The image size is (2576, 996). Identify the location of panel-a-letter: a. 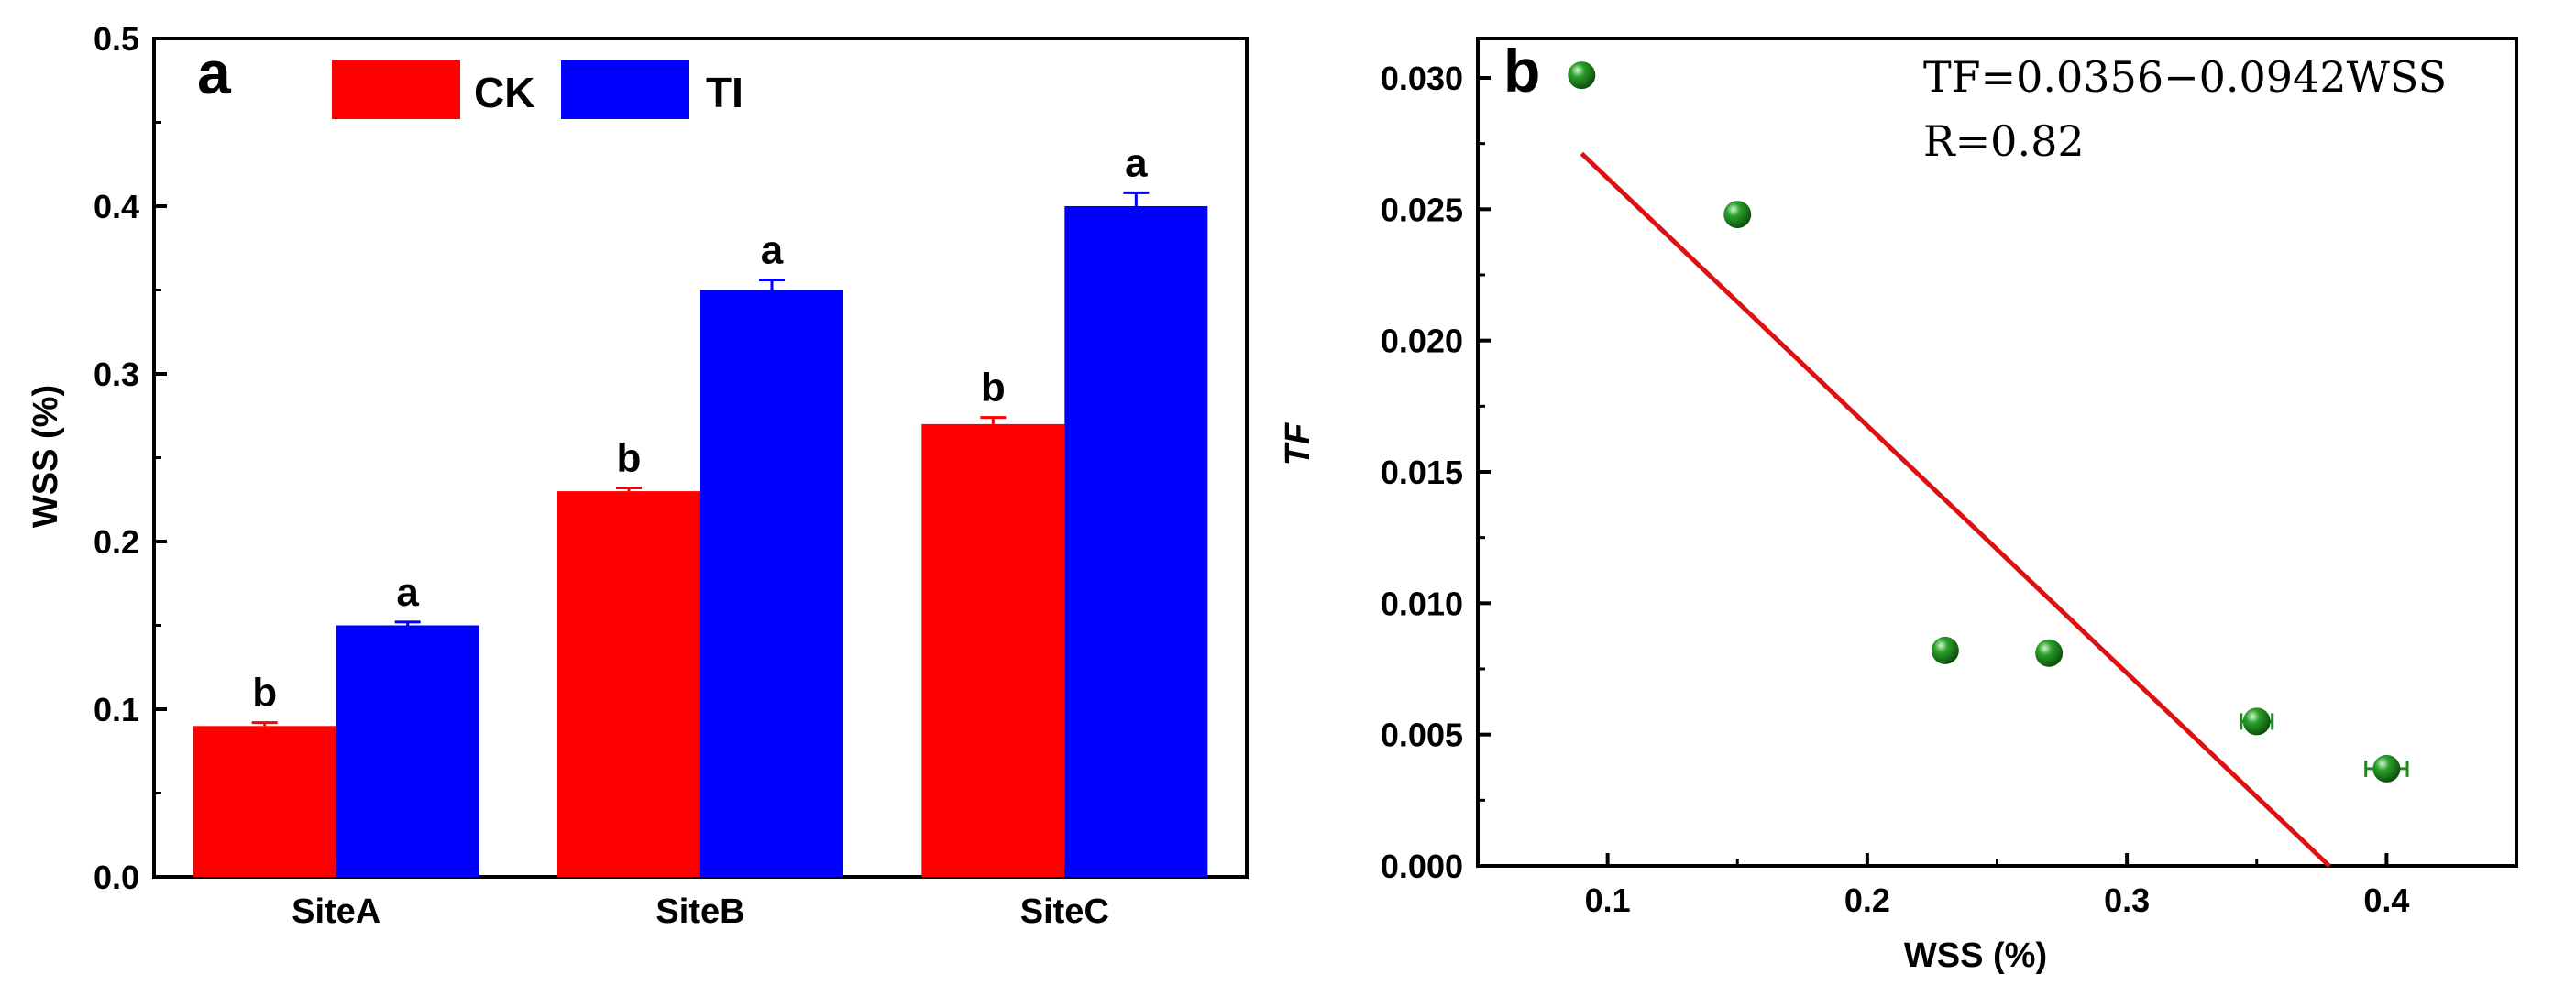
(215, 72).